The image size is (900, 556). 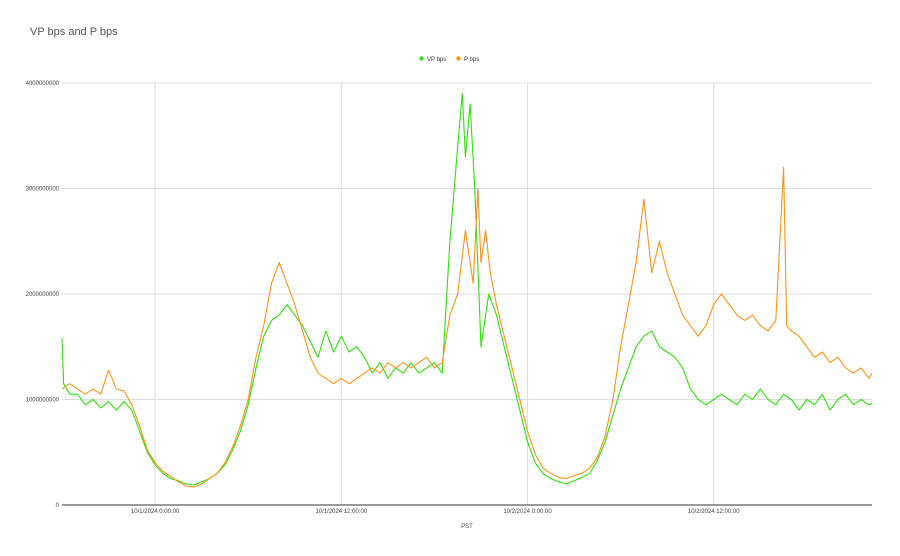 I want to click on y-tick-label: 2000000000, so click(x=43, y=295).